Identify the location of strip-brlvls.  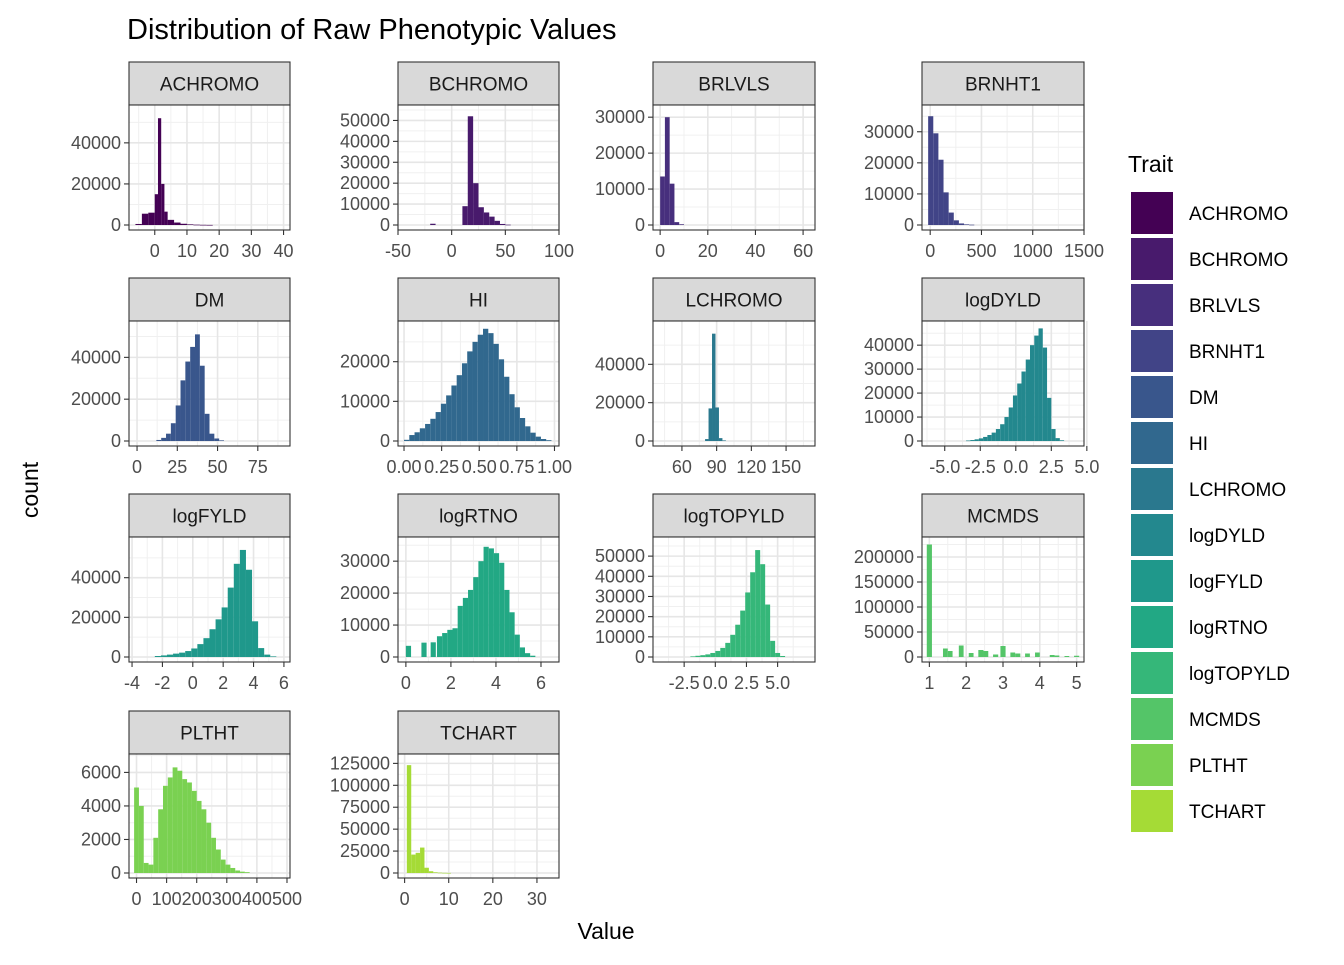
(734, 83).